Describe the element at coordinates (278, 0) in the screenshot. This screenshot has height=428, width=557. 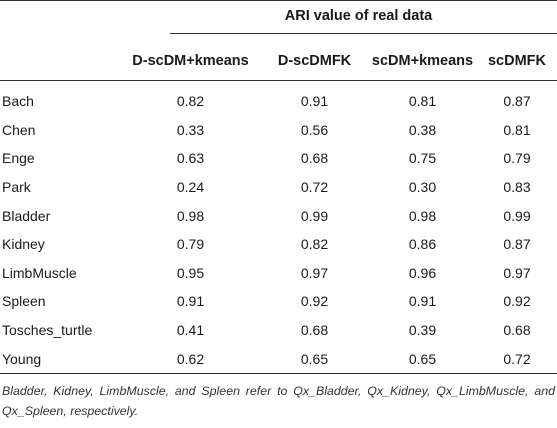
I see `top-rule` at that location.